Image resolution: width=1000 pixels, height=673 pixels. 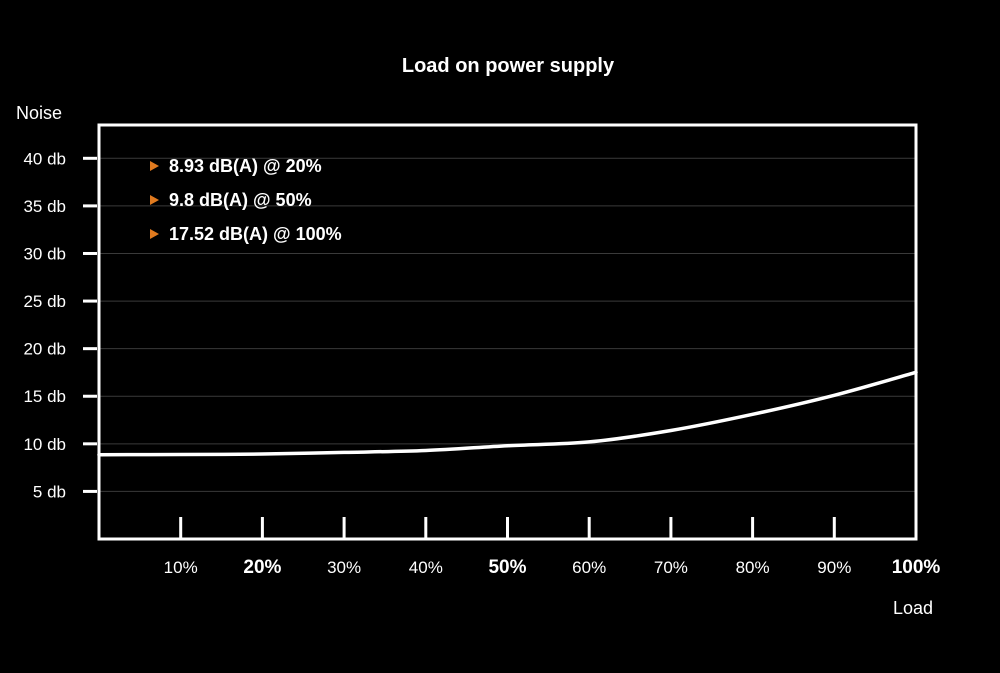 What do you see at coordinates (44, 396) in the screenshot?
I see `y-tick-label: 15 db` at bounding box center [44, 396].